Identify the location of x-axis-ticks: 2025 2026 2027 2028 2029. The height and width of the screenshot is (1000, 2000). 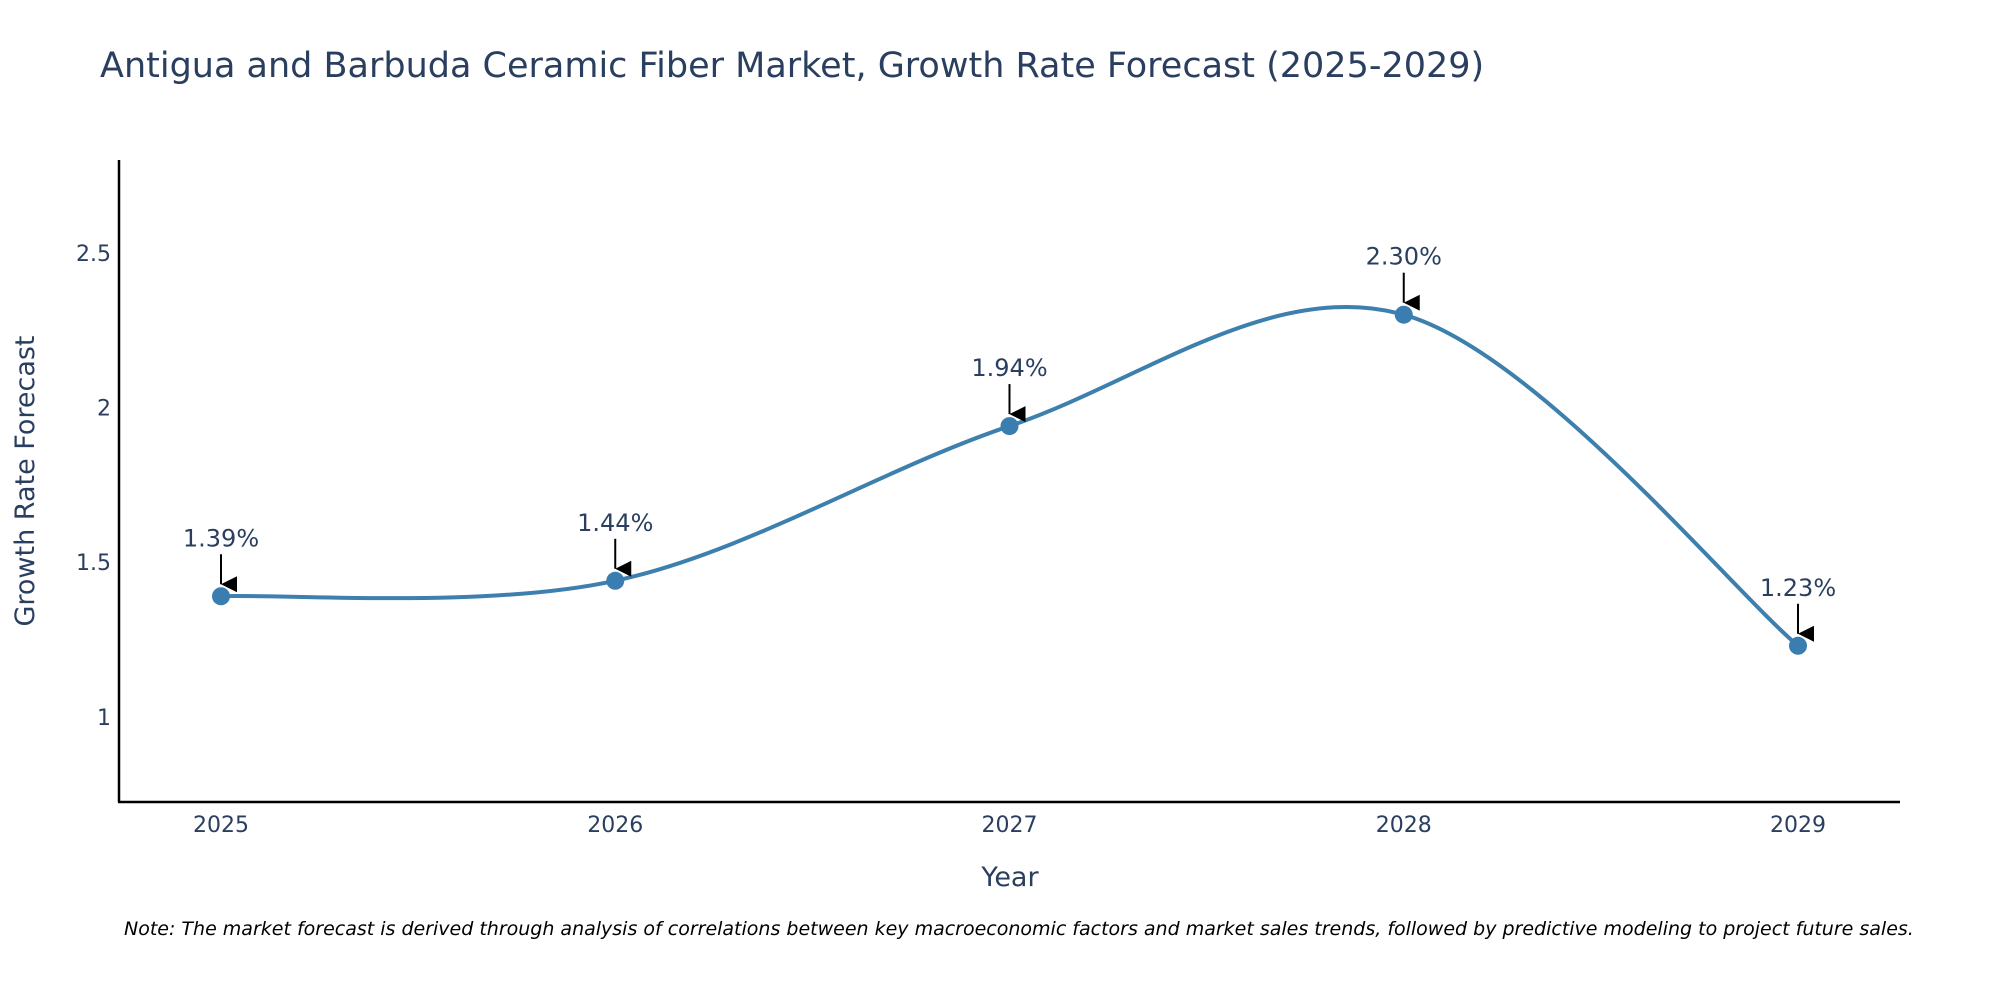
(1009, 825).